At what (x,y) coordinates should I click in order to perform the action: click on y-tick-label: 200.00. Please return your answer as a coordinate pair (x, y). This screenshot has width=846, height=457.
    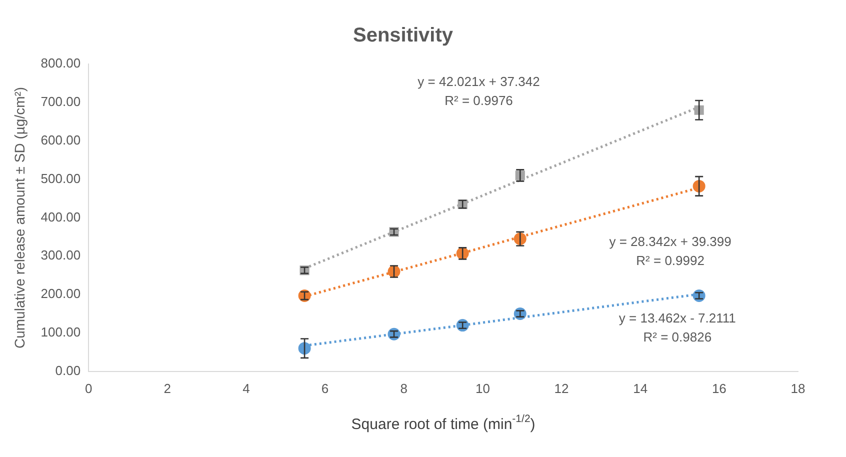
    Looking at the image, I should click on (60, 294).